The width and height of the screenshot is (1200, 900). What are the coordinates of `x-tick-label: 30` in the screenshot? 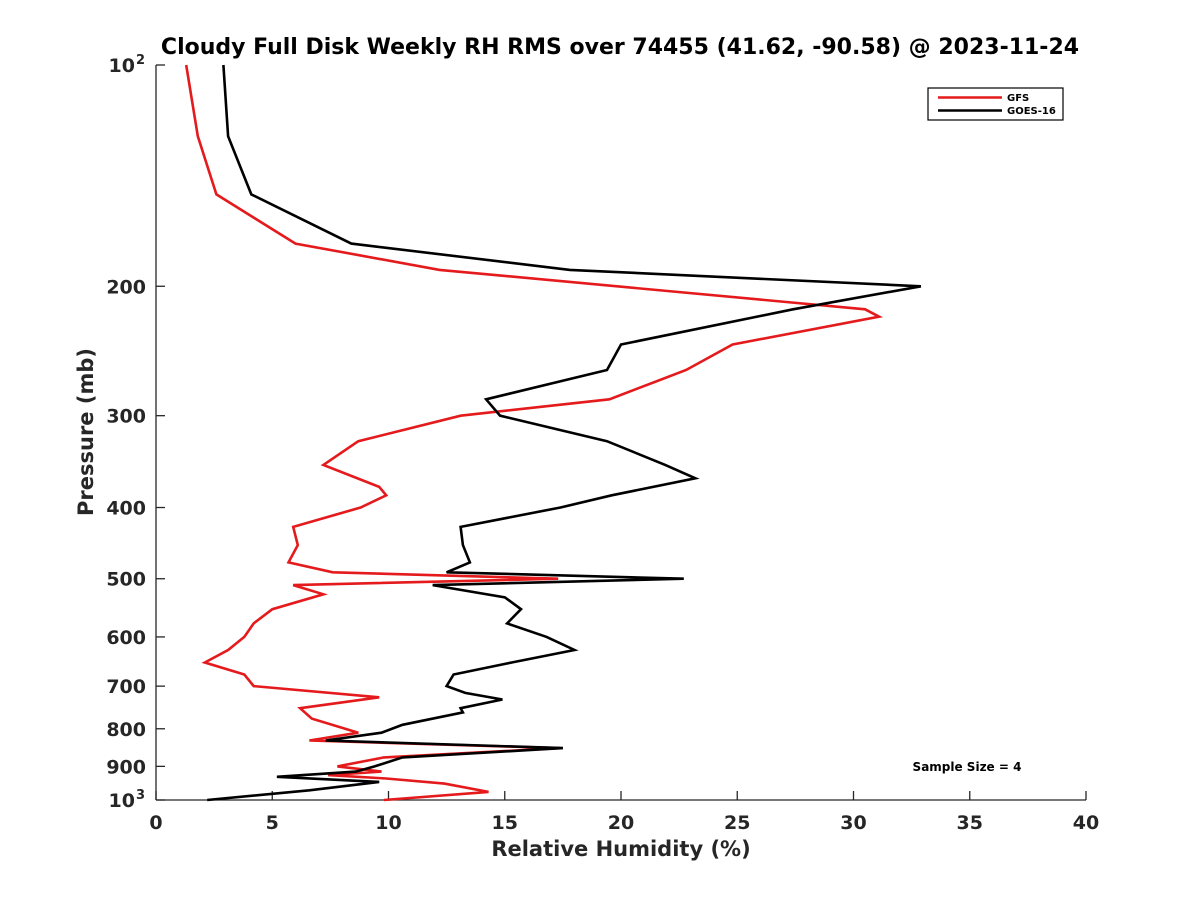 It's located at (853, 823).